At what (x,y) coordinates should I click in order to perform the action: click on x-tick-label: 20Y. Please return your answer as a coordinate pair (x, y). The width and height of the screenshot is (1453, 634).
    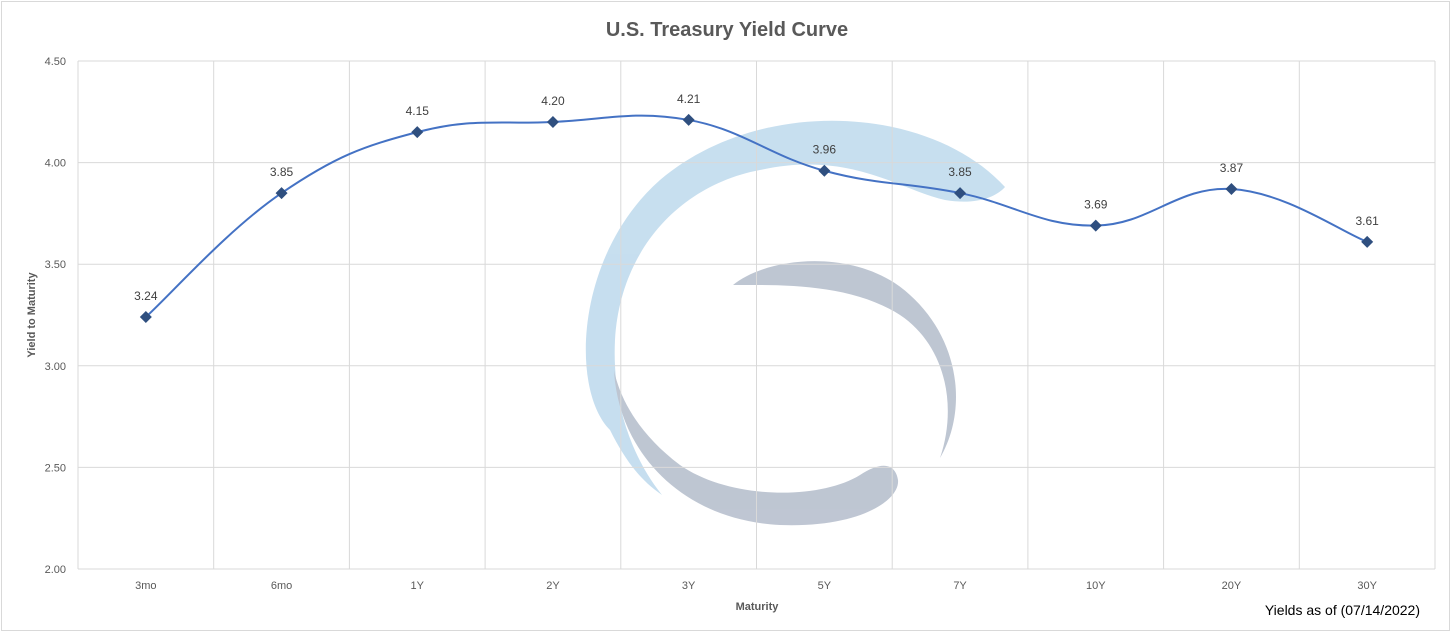
    Looking at the image, I should click on (1232, 586).